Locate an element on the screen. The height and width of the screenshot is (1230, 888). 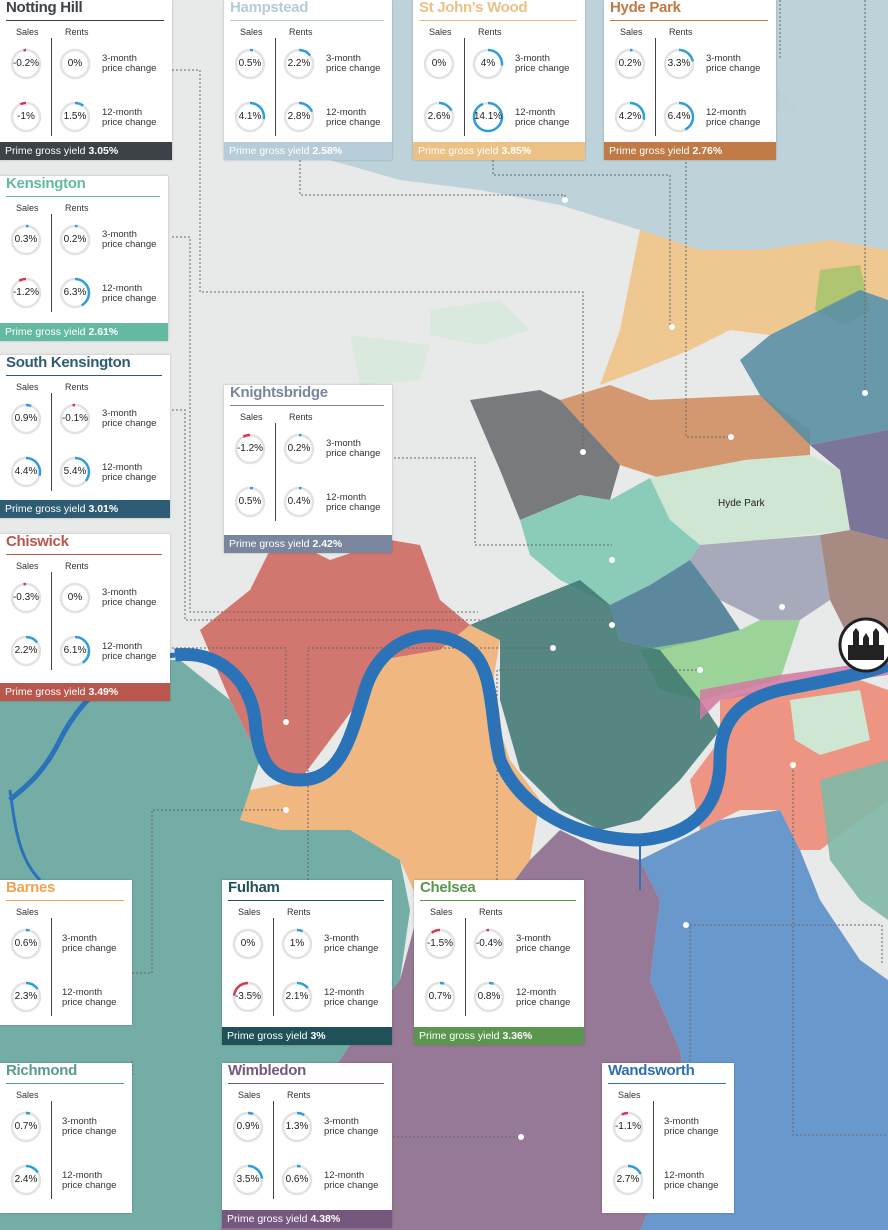
wandsworth-sales-12m-gauge: 2.7% is located at coordinates (628, 1180).